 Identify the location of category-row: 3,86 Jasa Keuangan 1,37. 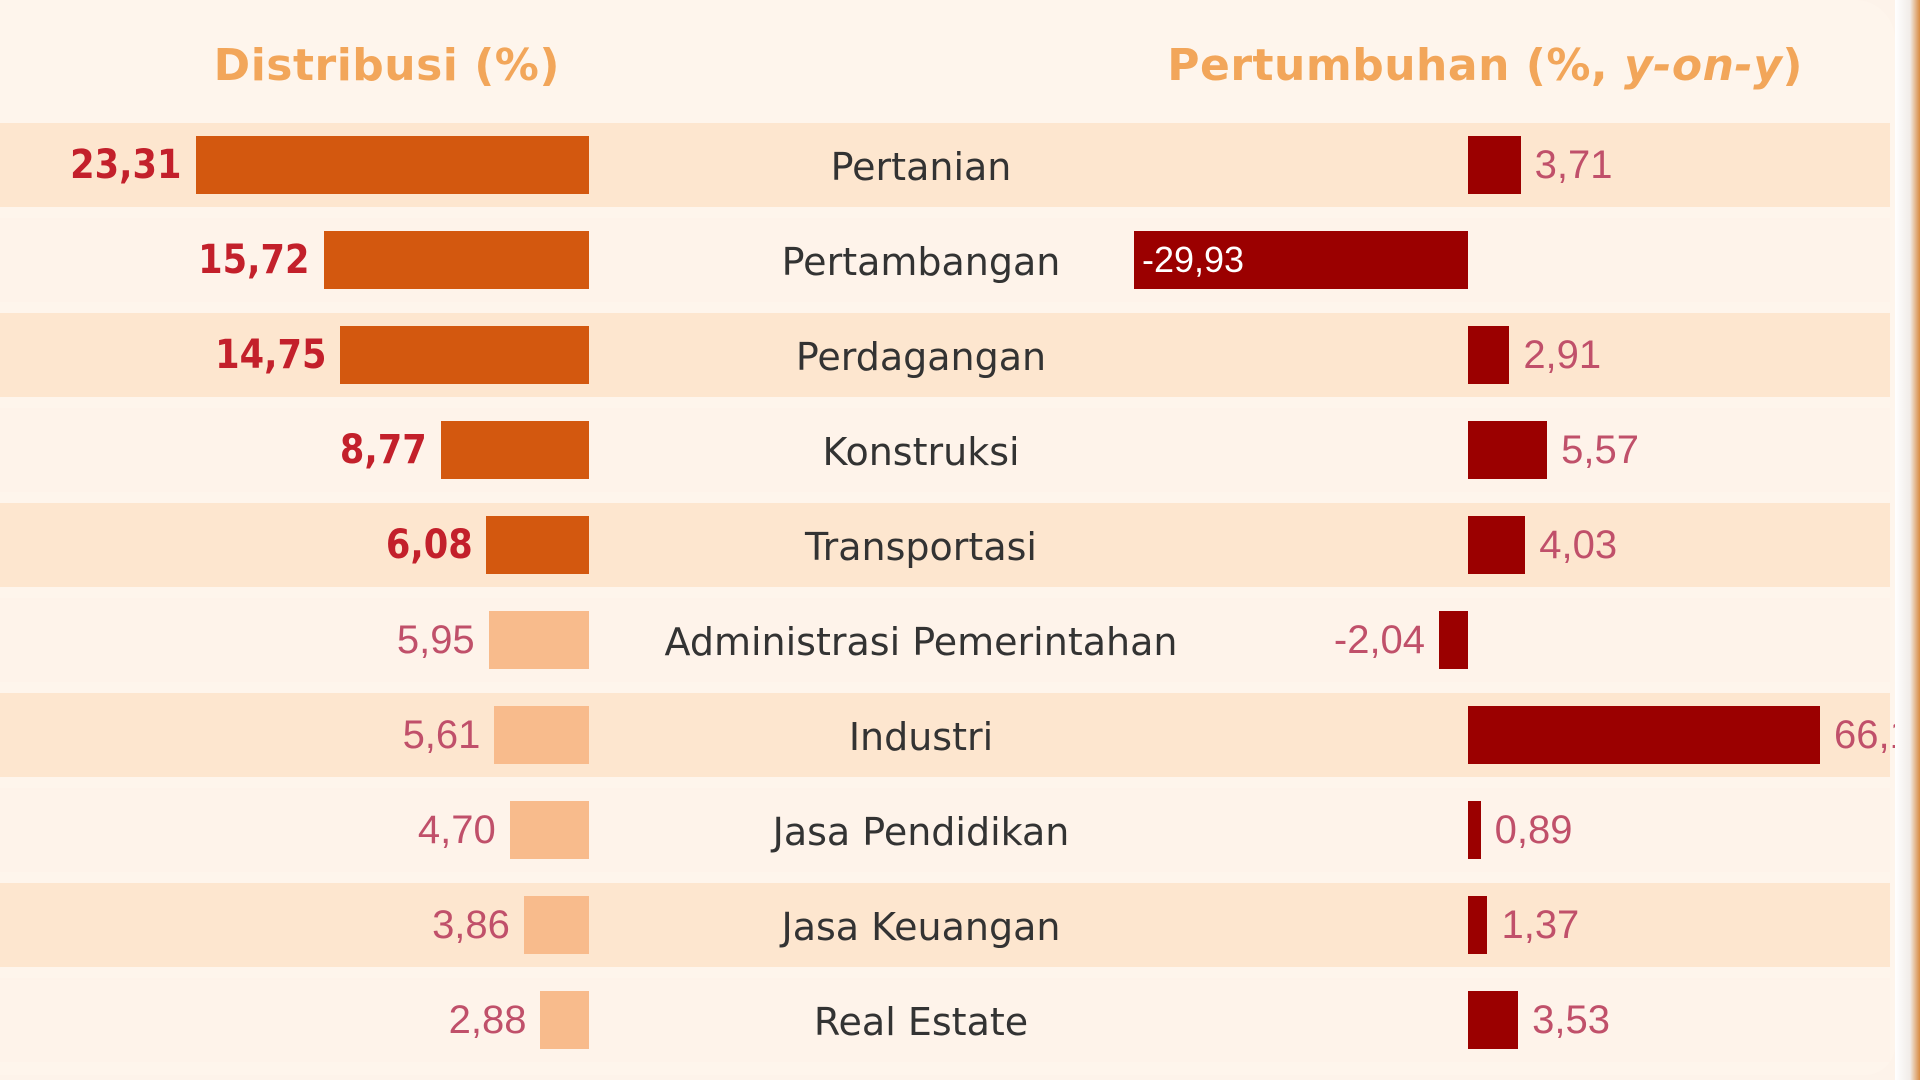
(945, 925).